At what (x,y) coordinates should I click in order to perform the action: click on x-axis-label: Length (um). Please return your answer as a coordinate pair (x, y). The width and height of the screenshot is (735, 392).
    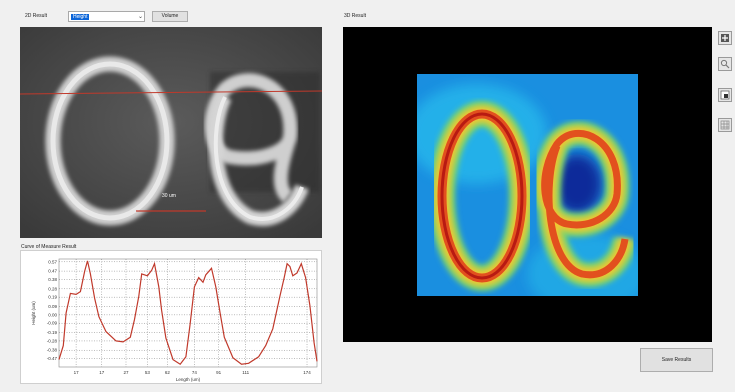
    Looking at the image, I should click on (188, 379).